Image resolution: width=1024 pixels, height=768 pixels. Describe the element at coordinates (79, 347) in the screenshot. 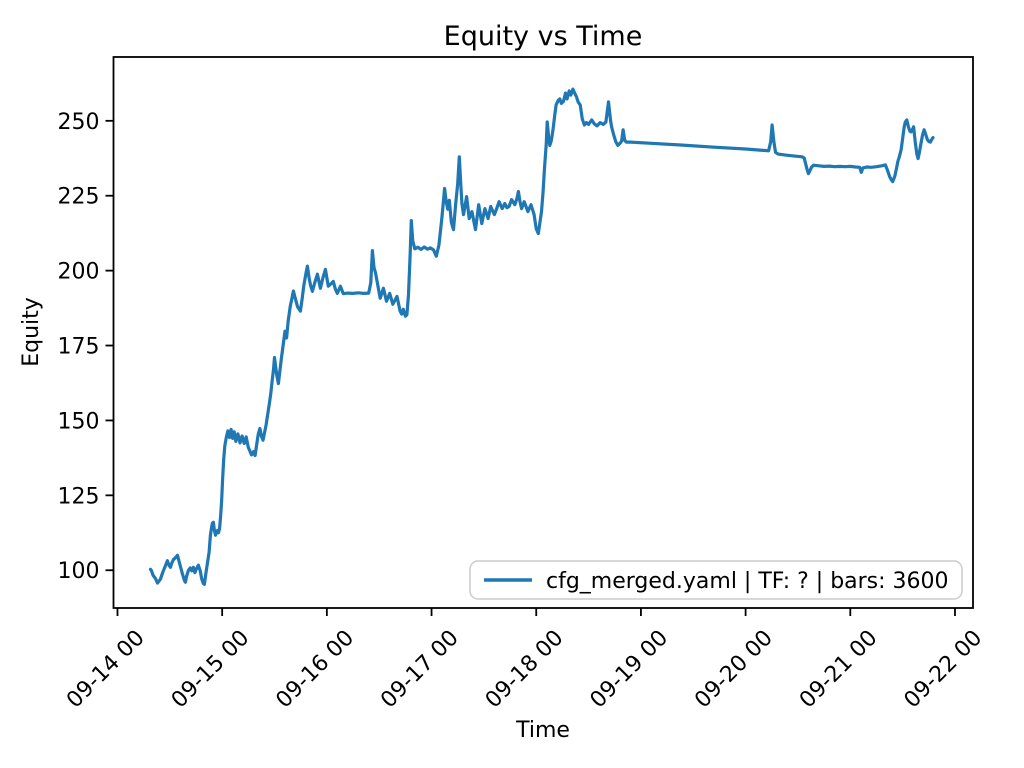

I see `y-tick-label: 175` at that location.